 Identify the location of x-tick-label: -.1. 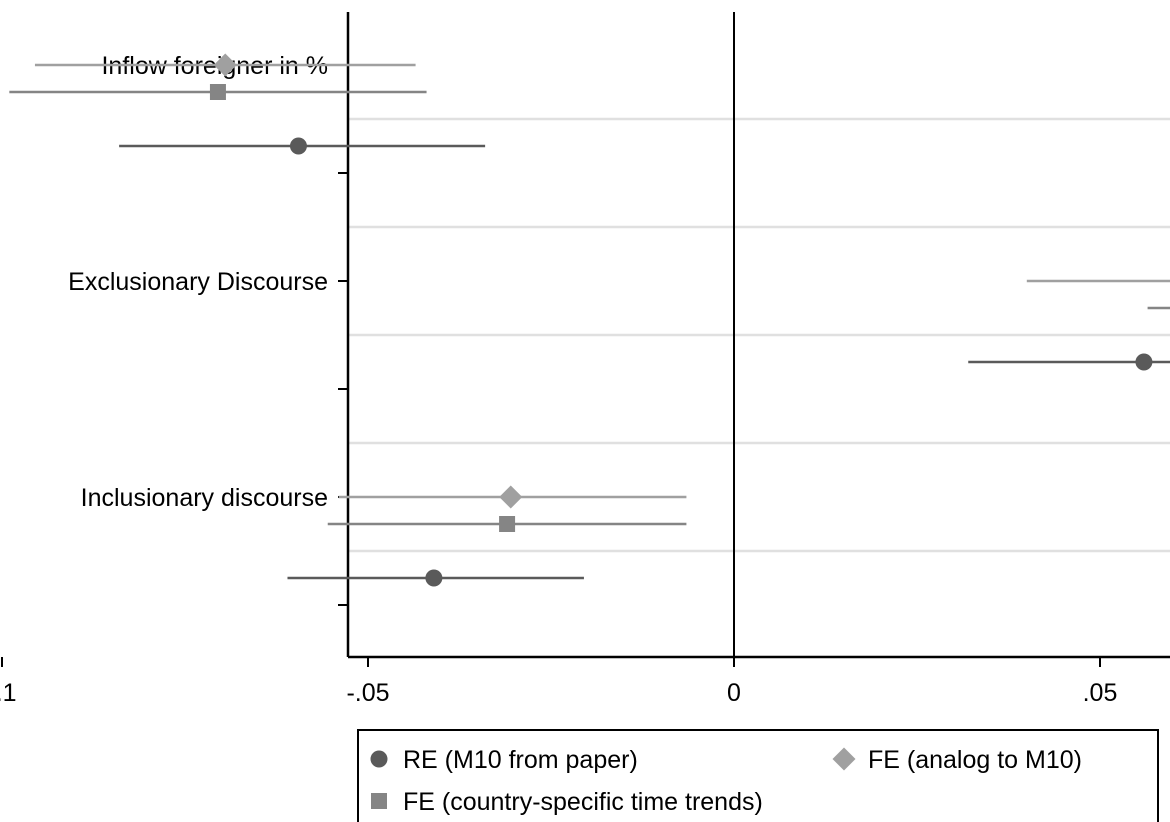
(8, 693).